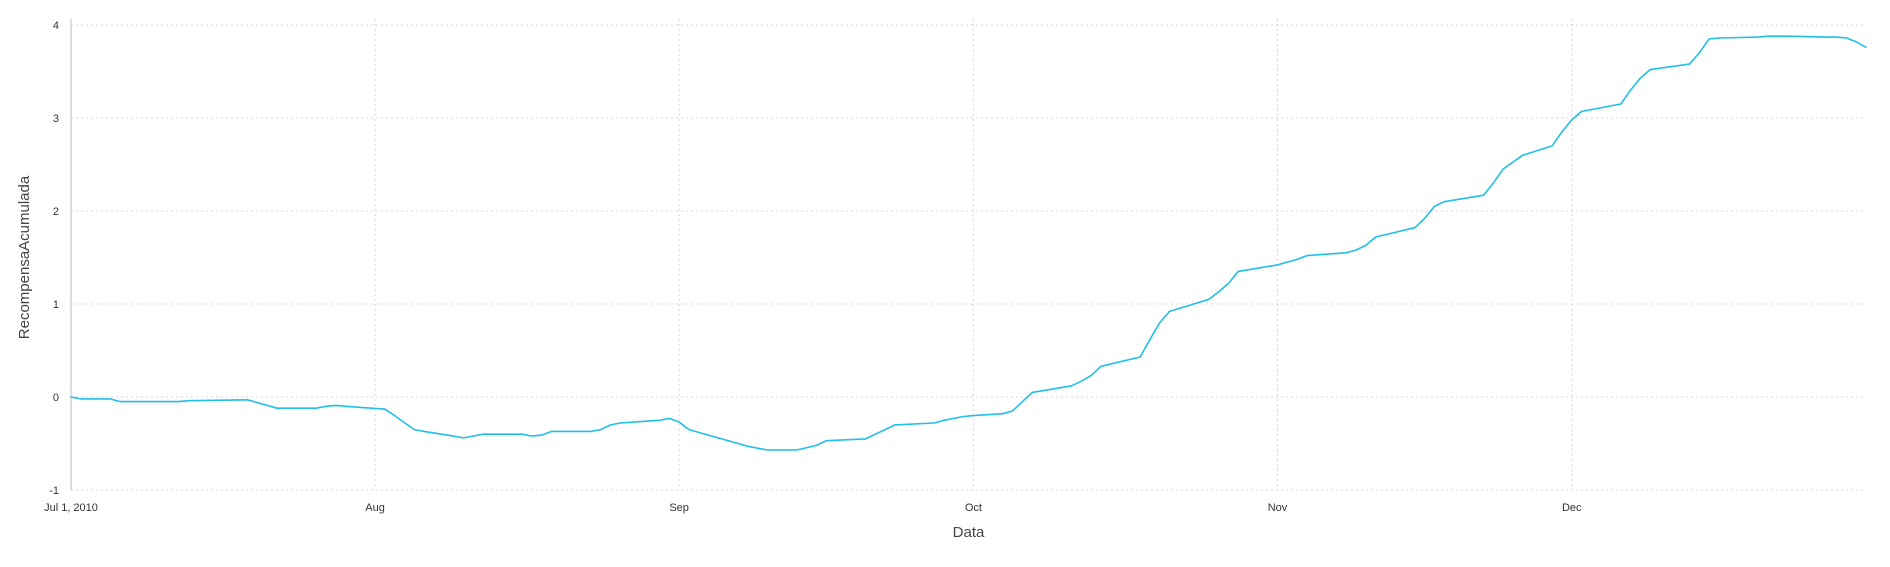  I want to click on y-axis-title: RecompensaAcumulada, so click(24, 257).